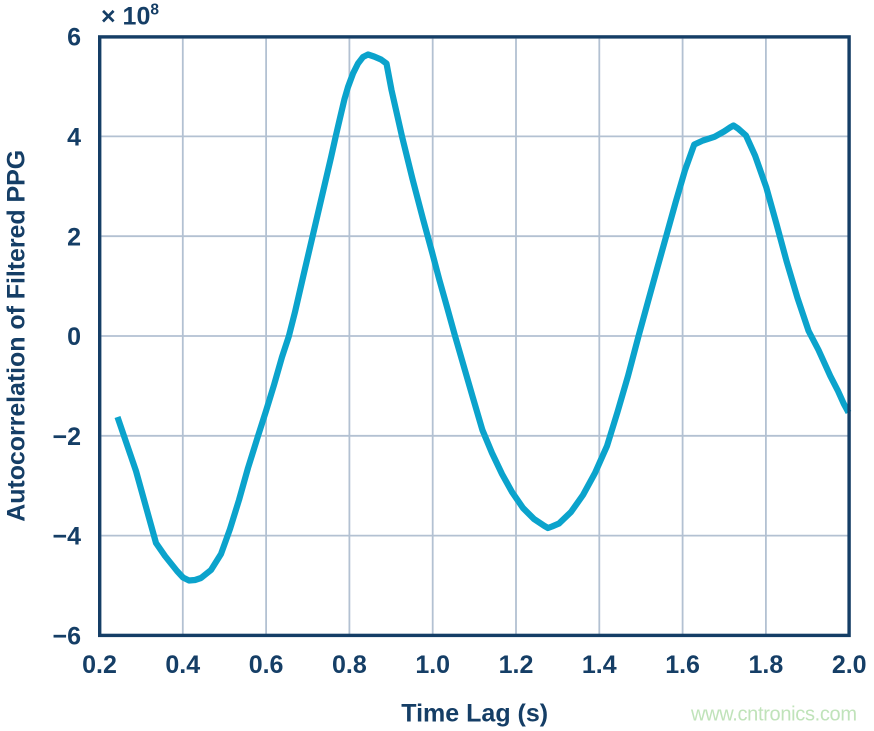 This screenshot has height=731, width=874. I want to click on svg-text: × 10⁸, so click(130, 16).